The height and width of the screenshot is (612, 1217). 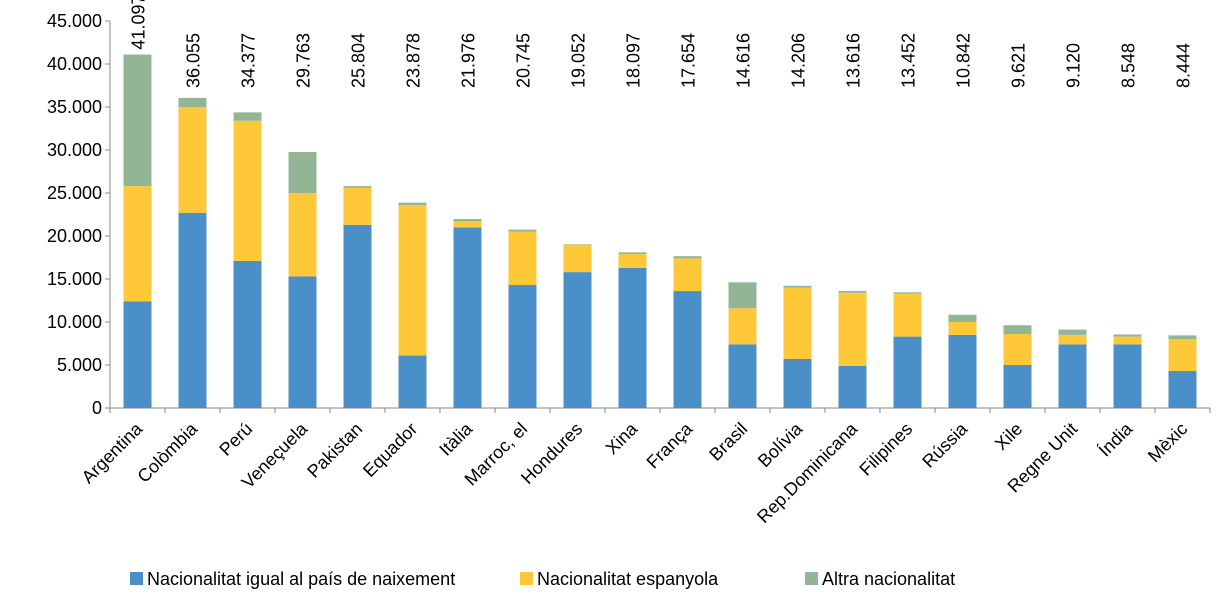 I want to click on y-tick-label: 35.000, so click(x=74, y=107).